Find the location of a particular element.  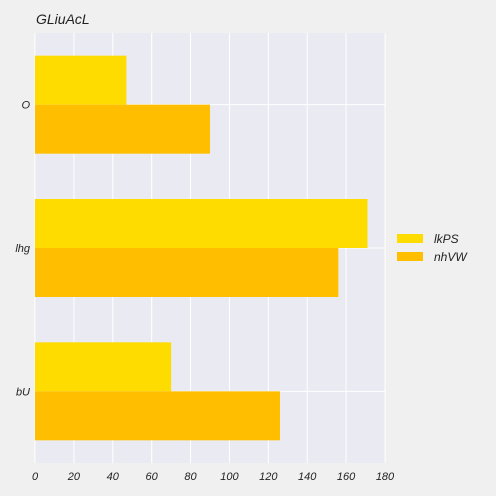

bar-lkPS-bU is located at coordinates (103, 367).